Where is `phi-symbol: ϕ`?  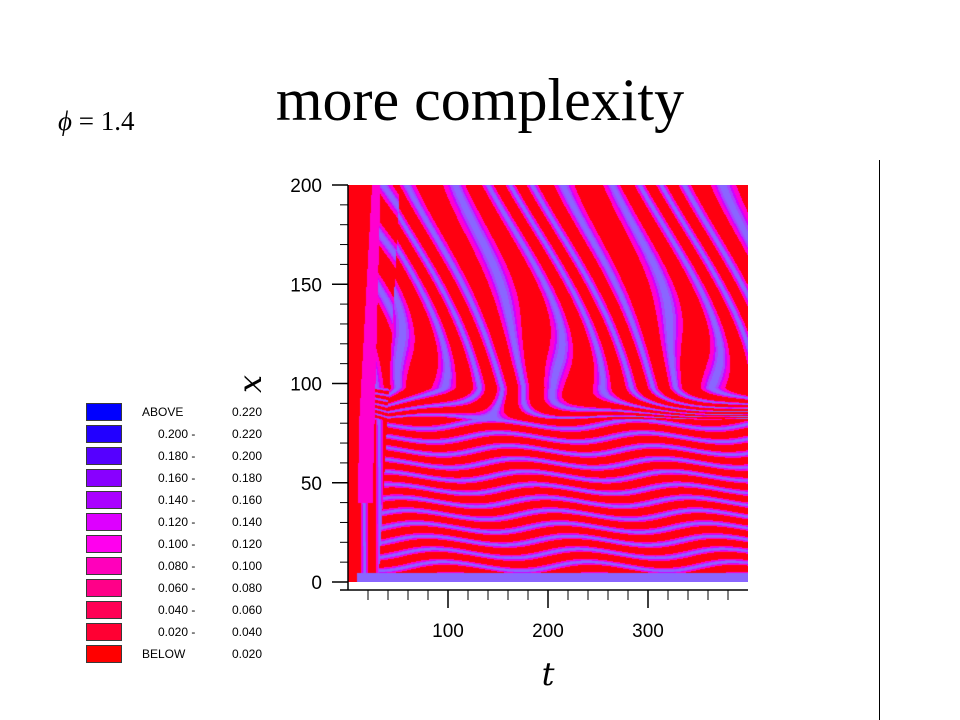 phi-symbol: ϕ is located at coordinates (65, 121).